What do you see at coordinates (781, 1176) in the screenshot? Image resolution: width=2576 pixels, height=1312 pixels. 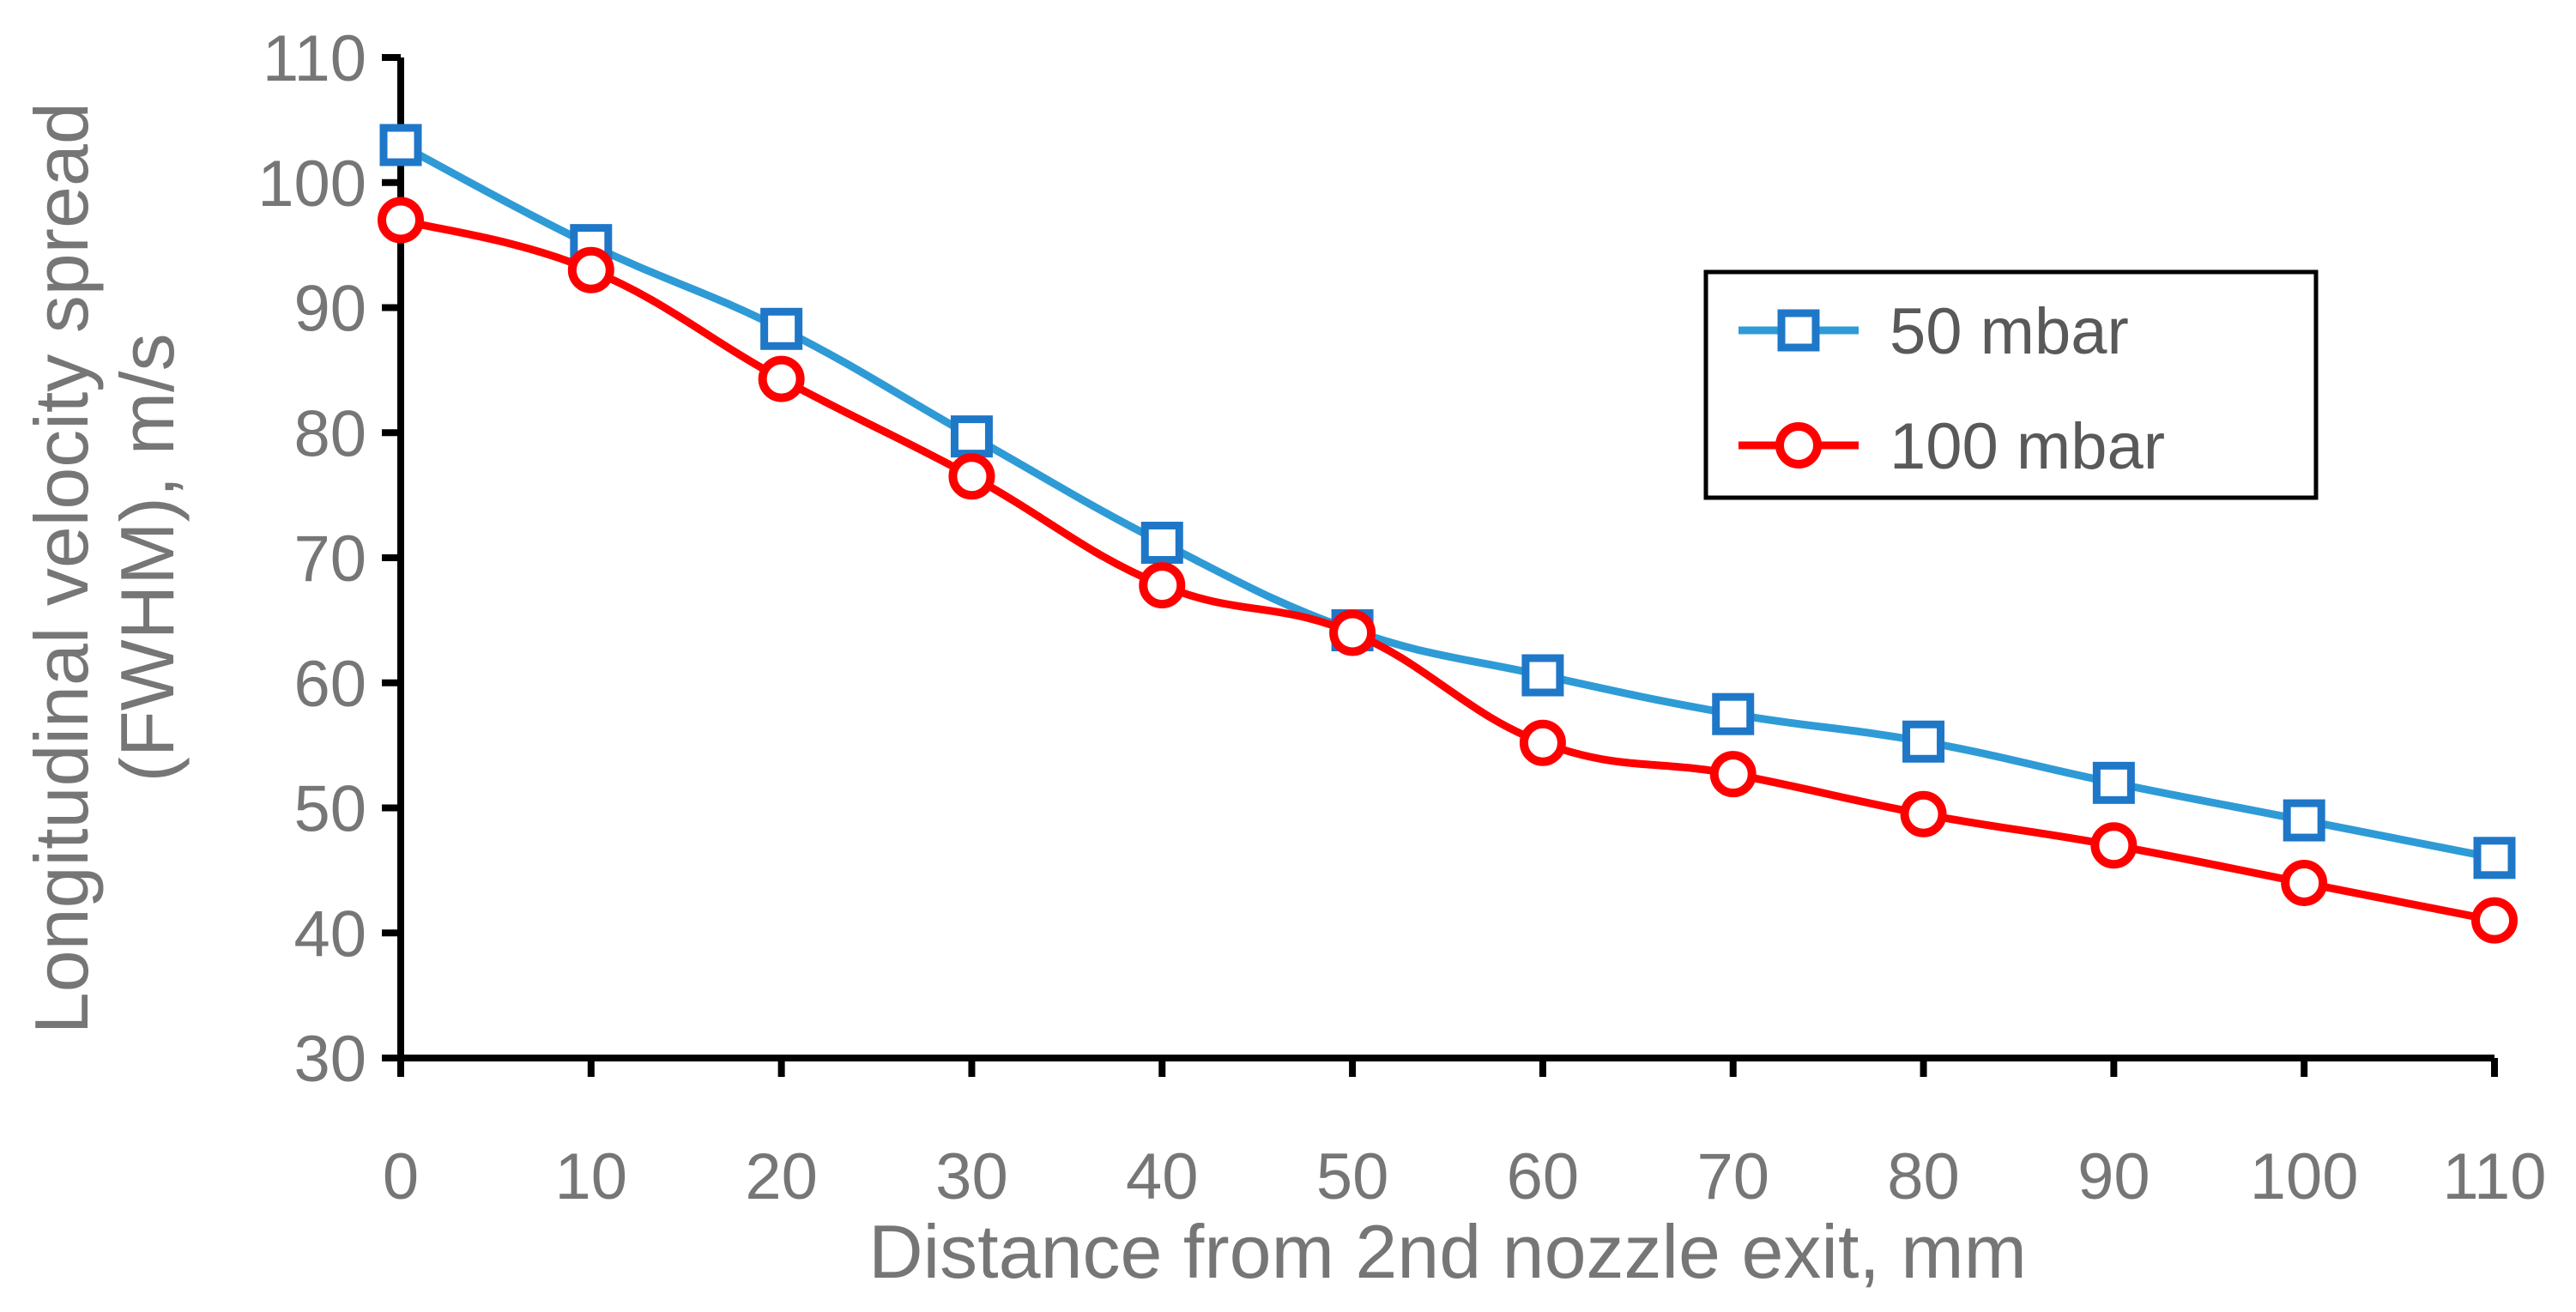 I see `x-tick-label: 20` at bounding box center [781, 1176].